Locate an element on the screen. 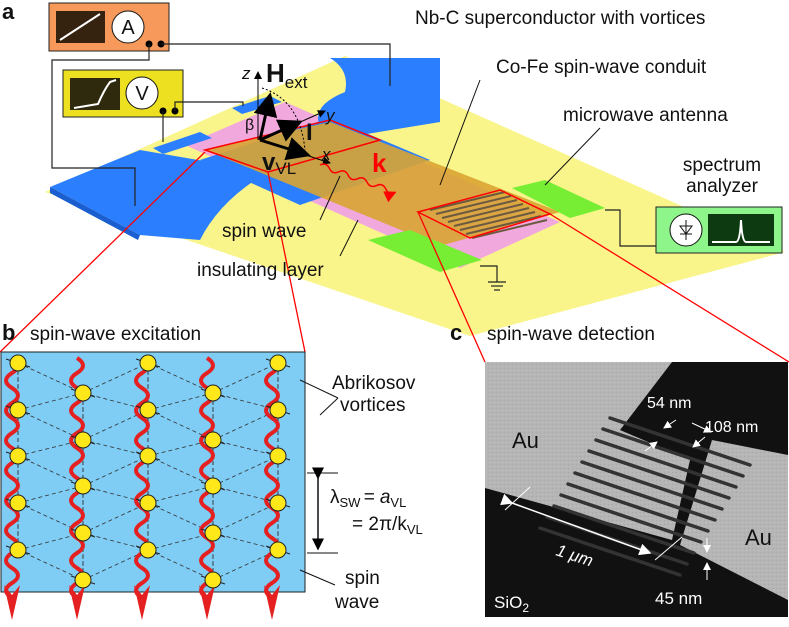  svg-text: k is located at coordinates (379, 163).